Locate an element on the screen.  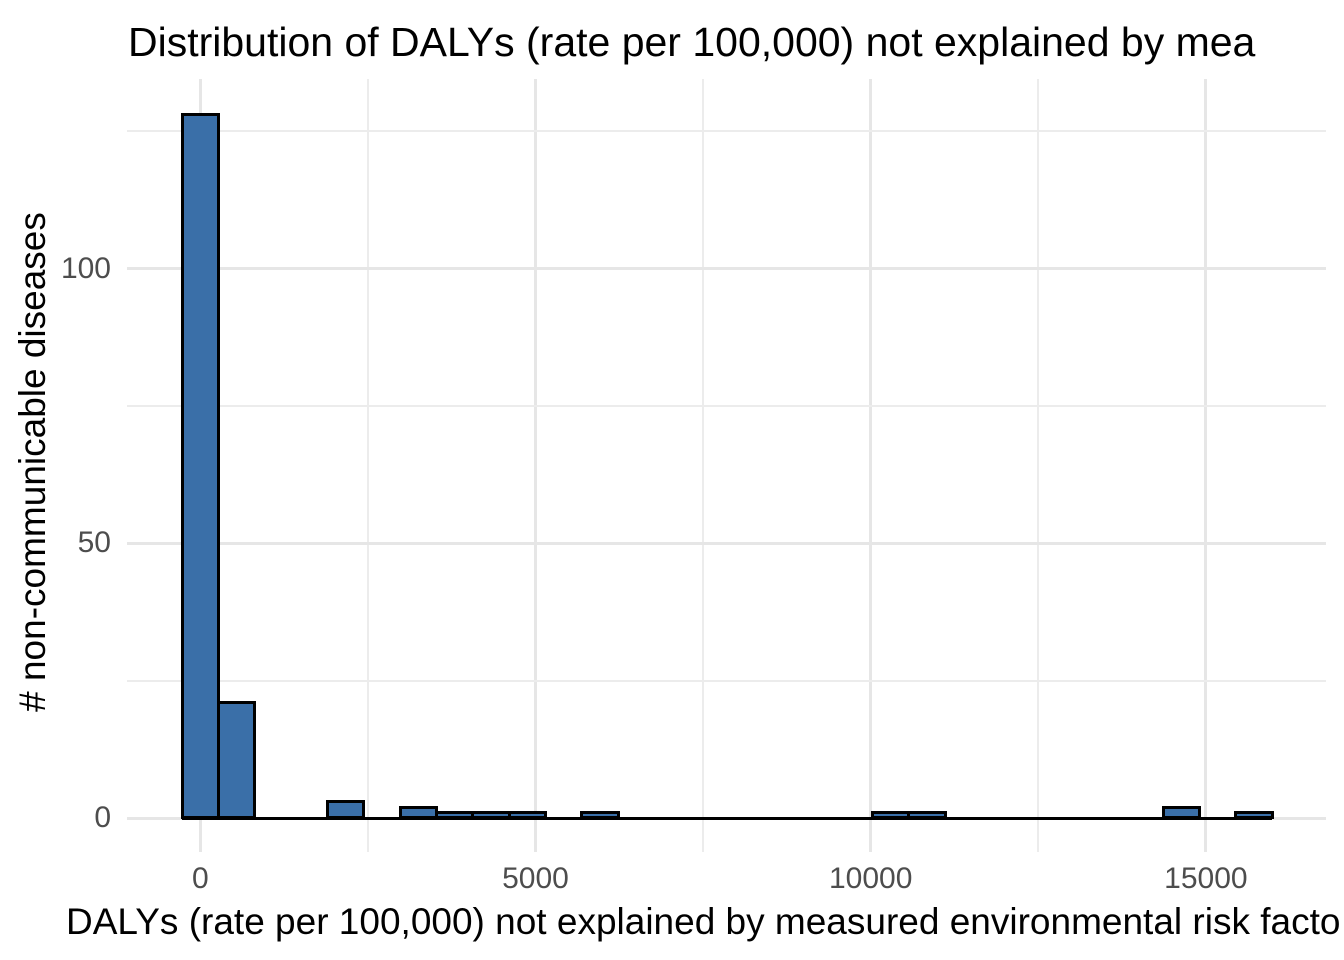
y-tick-label: 100 is located at coordinates (85, 268).